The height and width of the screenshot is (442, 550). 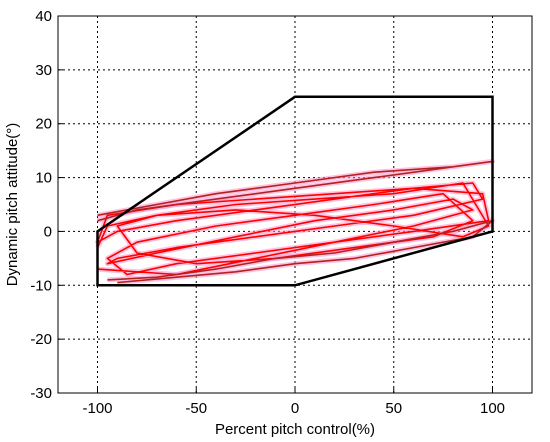 I want to click on y-tick-label: 40, so click(x=43, y=16).